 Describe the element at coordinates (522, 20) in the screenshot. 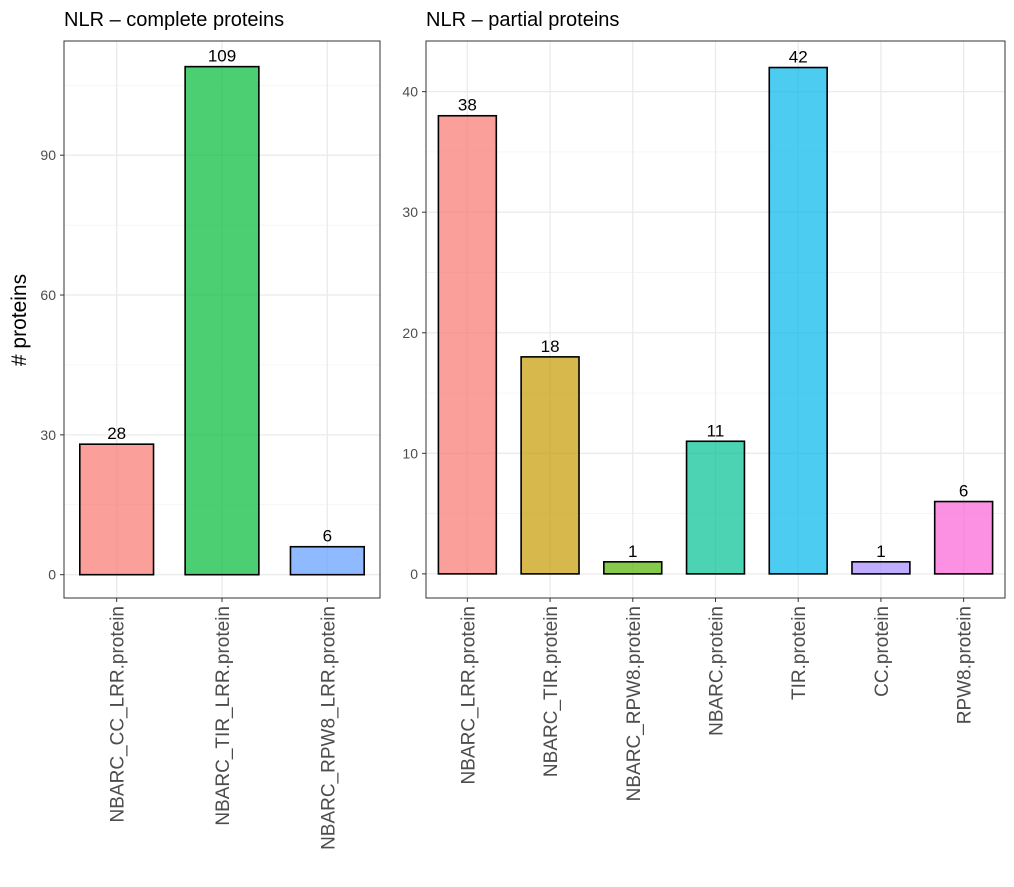

I see `chart-title: NLR – partial proteins` at that location.